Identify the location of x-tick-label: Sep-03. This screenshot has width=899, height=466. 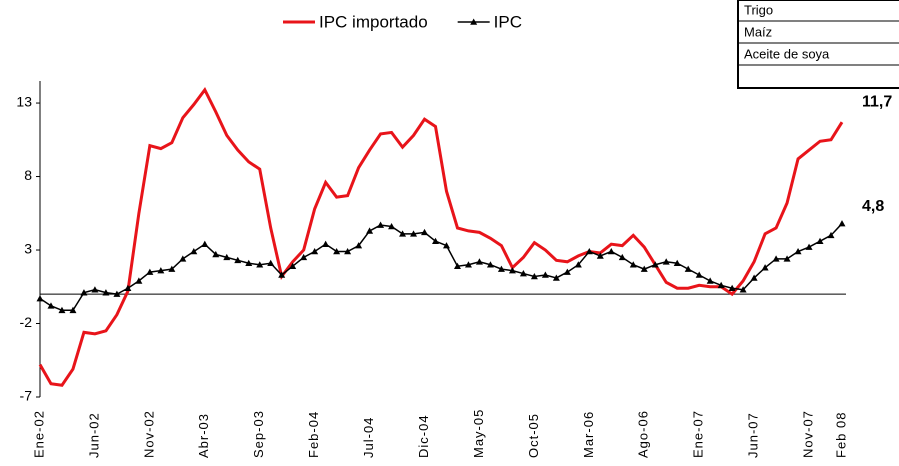
(258, 434).